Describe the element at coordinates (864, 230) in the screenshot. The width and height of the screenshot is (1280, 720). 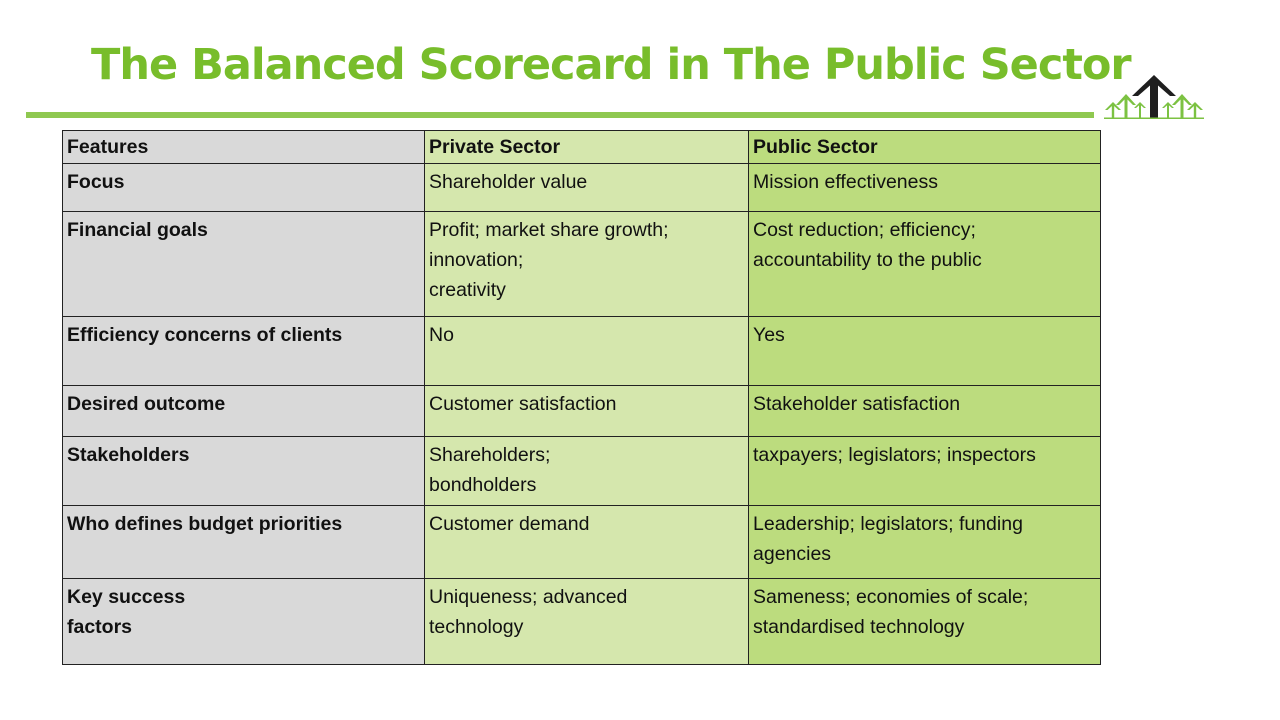
I see `public-text: Cost reduction; efficiency;` at that location.